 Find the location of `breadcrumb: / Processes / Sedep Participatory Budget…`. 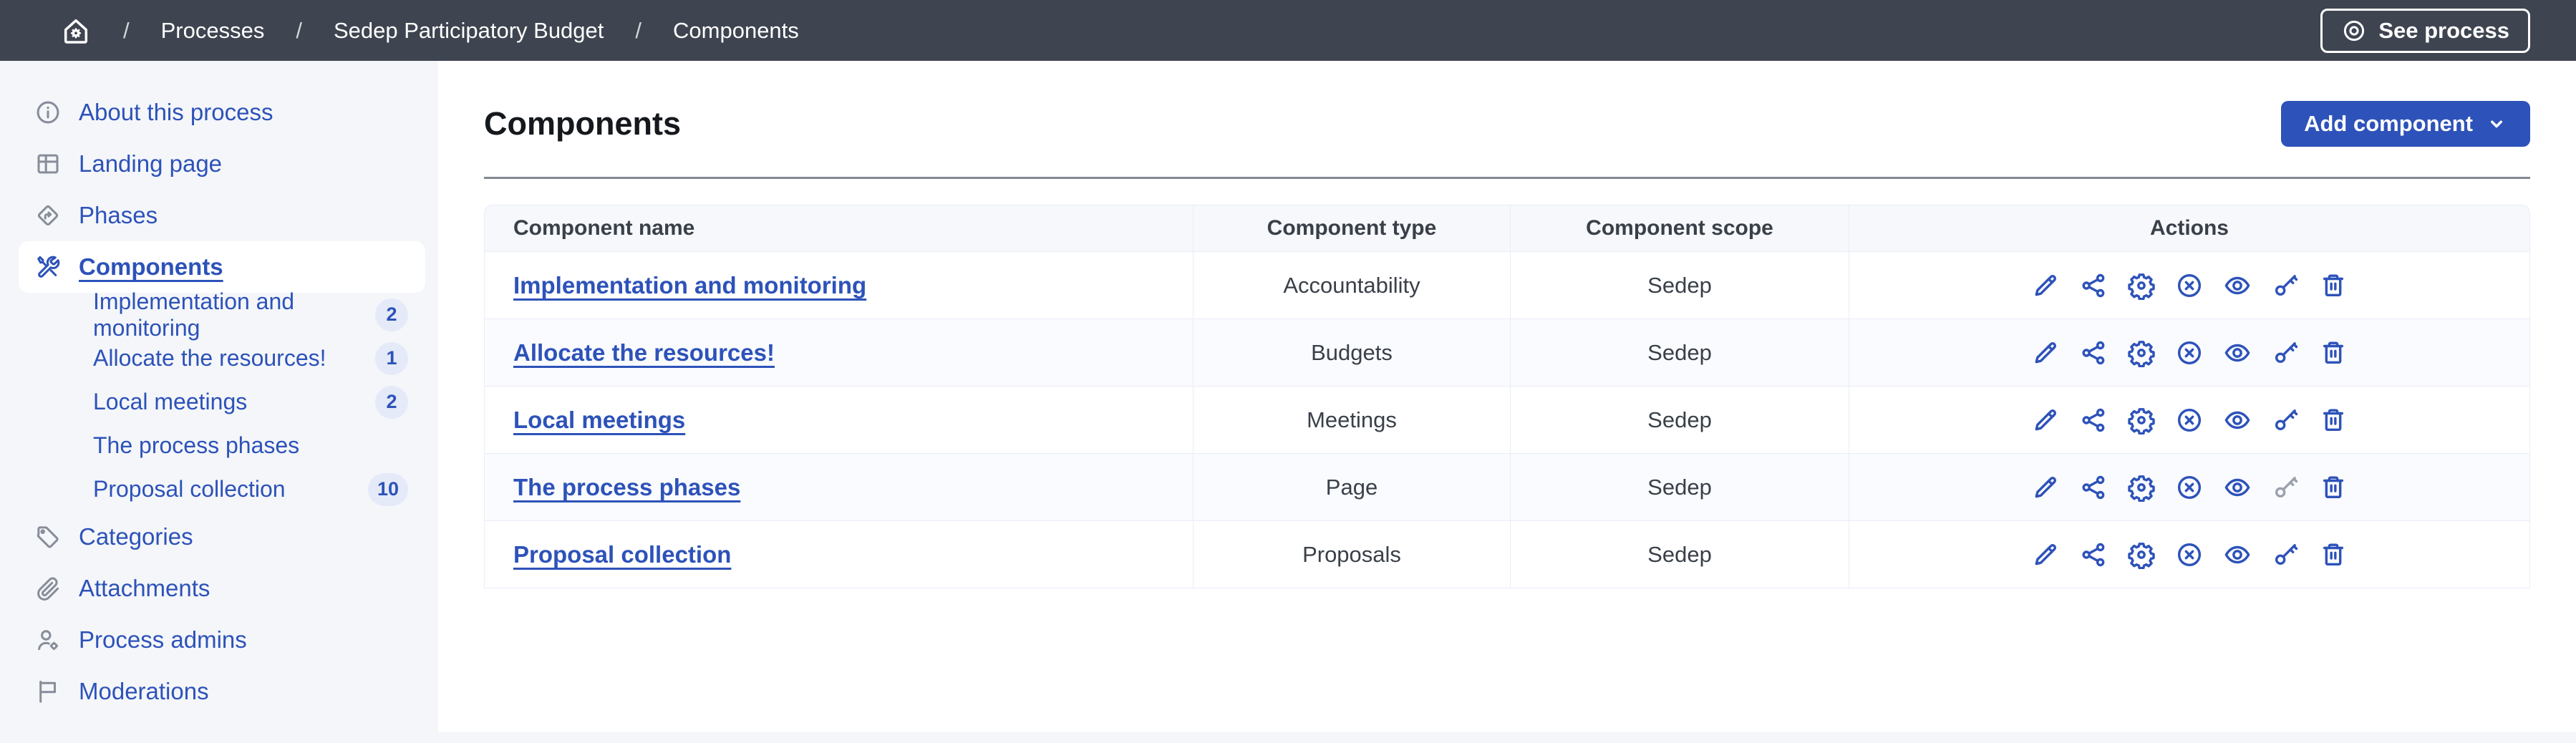

breadcrumb: / Processes / Sedep Participatory Budget… is located at coordinates (429, 31).